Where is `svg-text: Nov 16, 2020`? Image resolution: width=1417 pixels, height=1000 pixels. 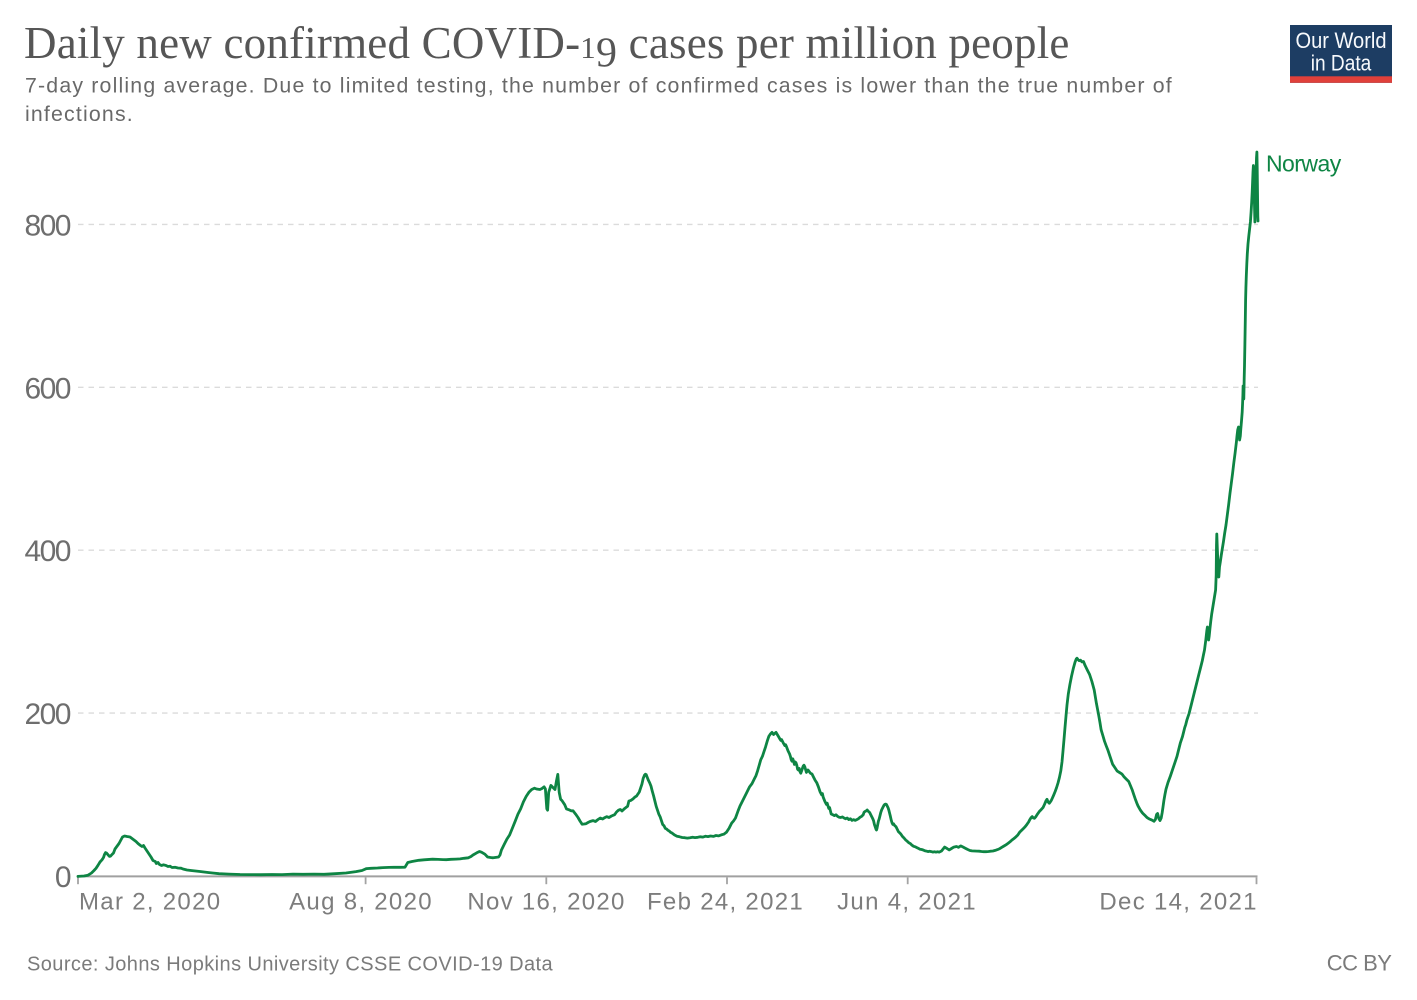
svg-text: Nov 16, 2020 is located at coordinates (546, 902).